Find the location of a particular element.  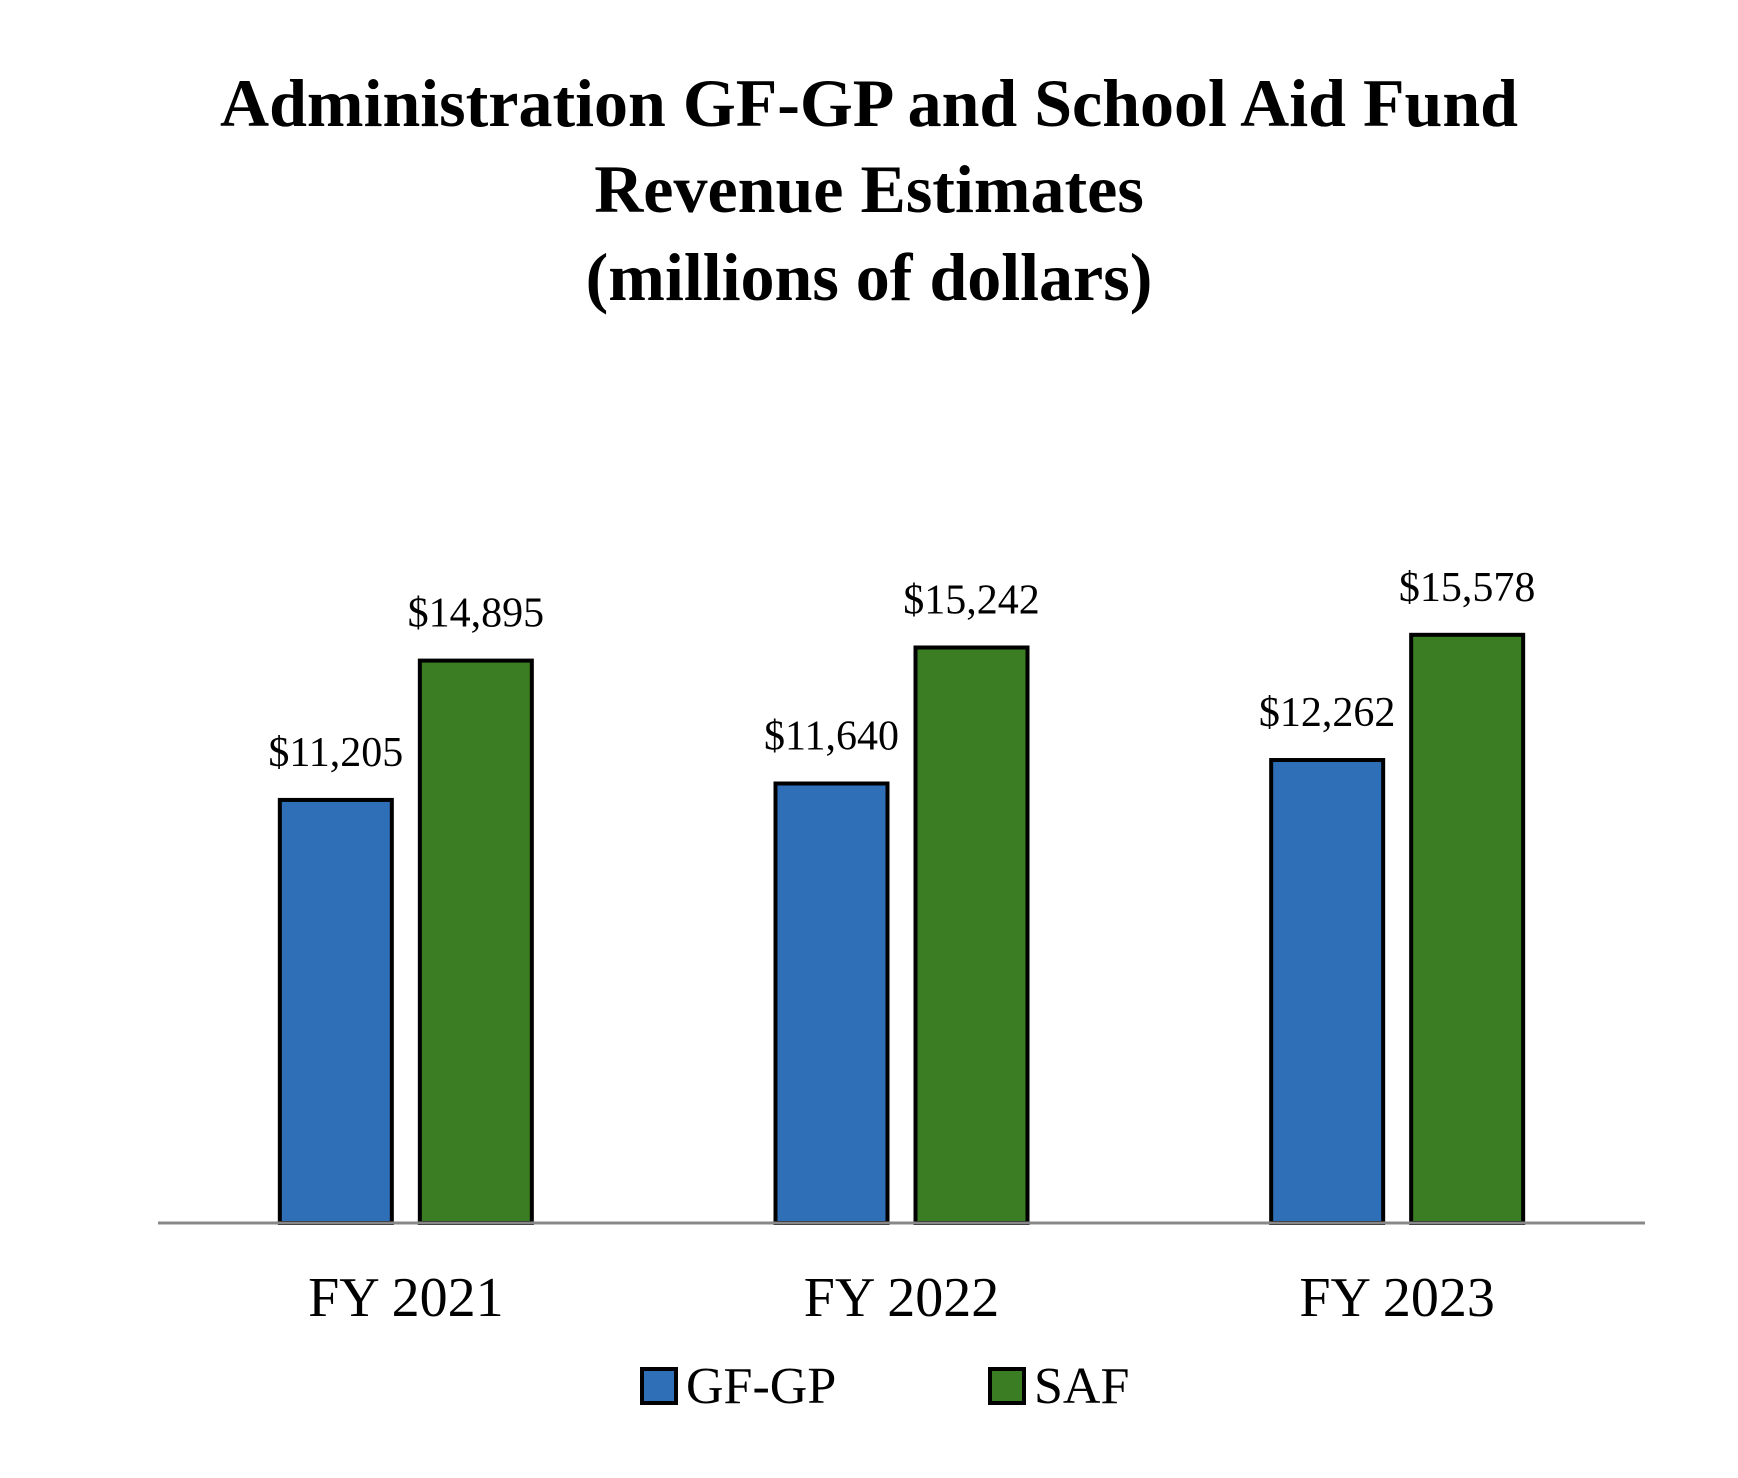

legend-swatch-saf is located at coordinates (1007, 1386).